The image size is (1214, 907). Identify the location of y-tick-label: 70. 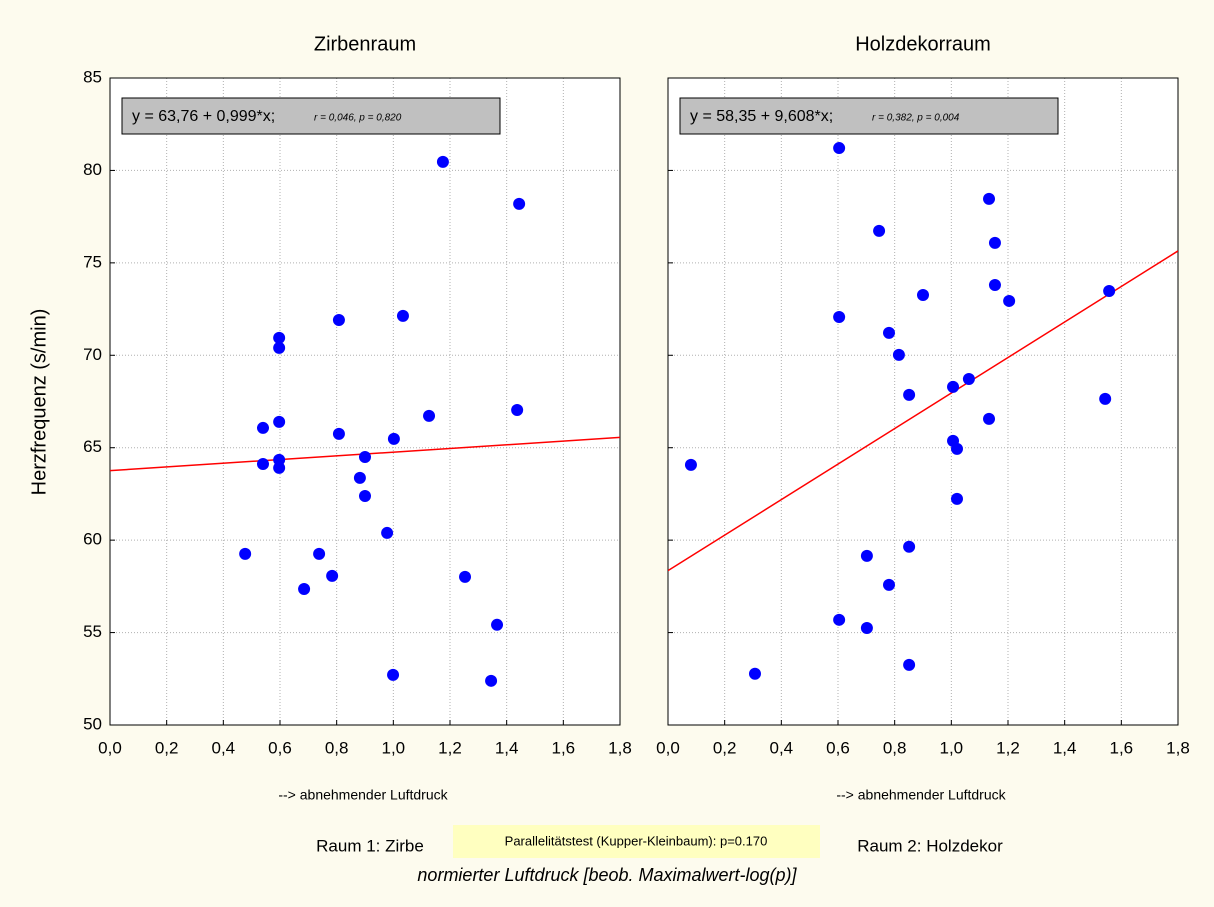
(92, 354).